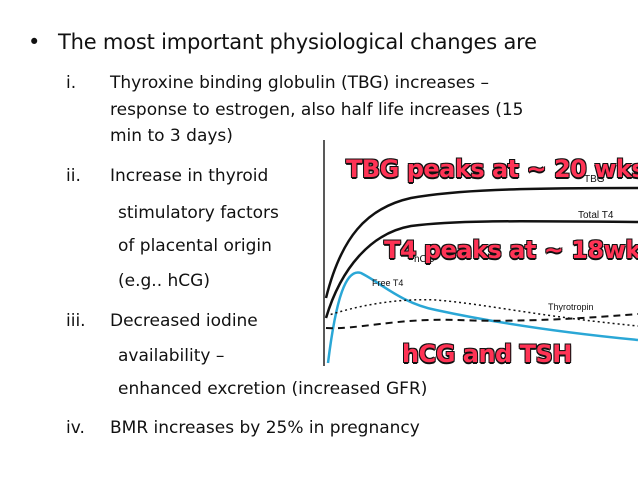 The width and height of the screenshot is (638, 479). What do you see at coordinates (481, 321) in the screenshot?
I see `thyrotropin-curve` at bounding box center [481, 321].